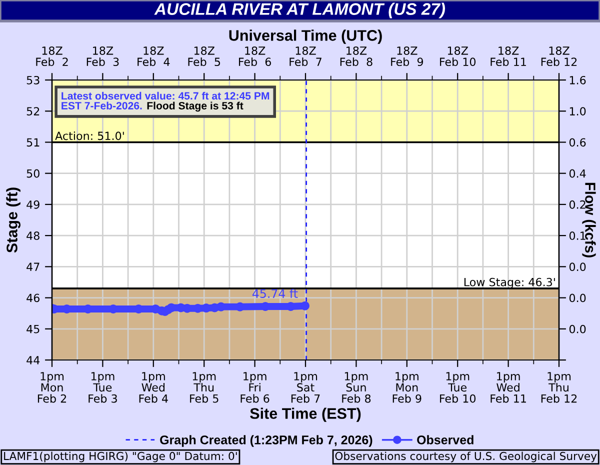 The width and height of the screenshot is (600, 465). Describe the element at coordinates (120, 457) in the screenshot. I see `text: LAMF1(plotting HGIRG) "Gage 0" Datum: 0'` at that location.